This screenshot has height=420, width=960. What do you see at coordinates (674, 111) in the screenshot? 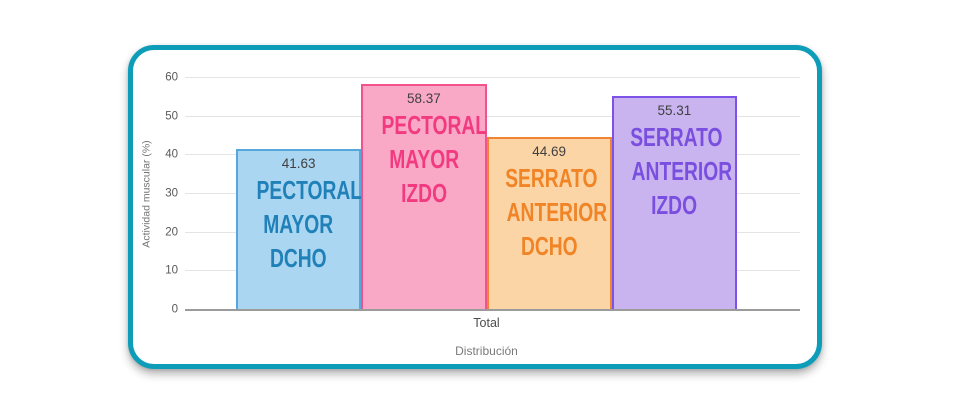
I see `bar-value-label: 55.31` at bounding box center [674, 111].